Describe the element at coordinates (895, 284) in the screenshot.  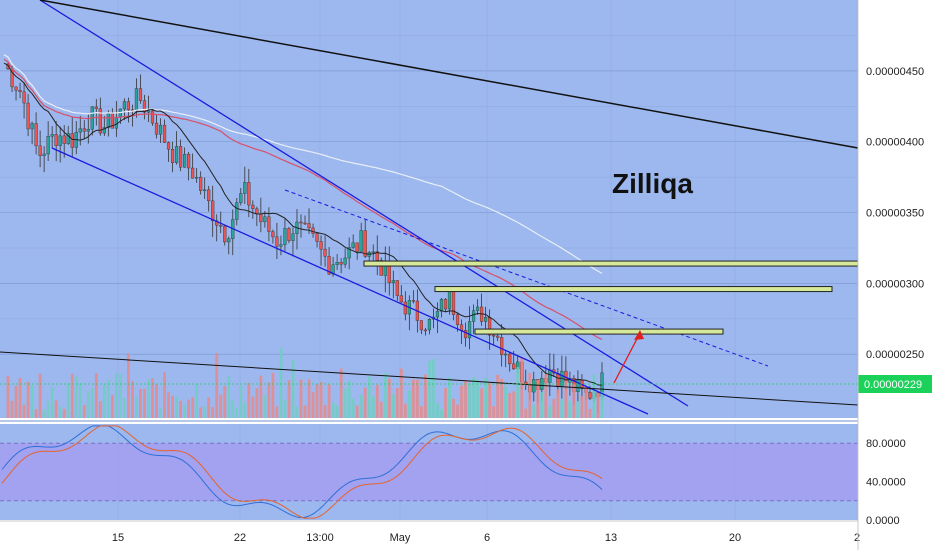
I see `y-tick-label: 0.00000300` at that location.